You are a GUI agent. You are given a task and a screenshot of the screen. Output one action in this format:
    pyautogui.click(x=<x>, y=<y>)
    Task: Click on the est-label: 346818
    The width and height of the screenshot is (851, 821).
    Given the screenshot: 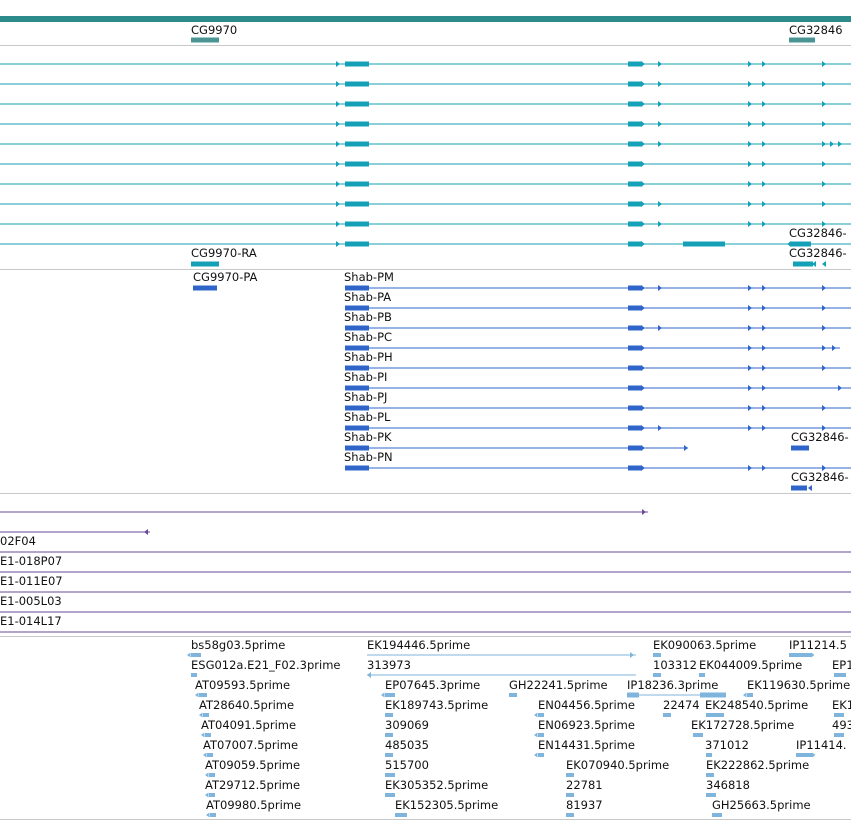 What is the action you would take?
    pyautogui.click(x=728, y=785)
    